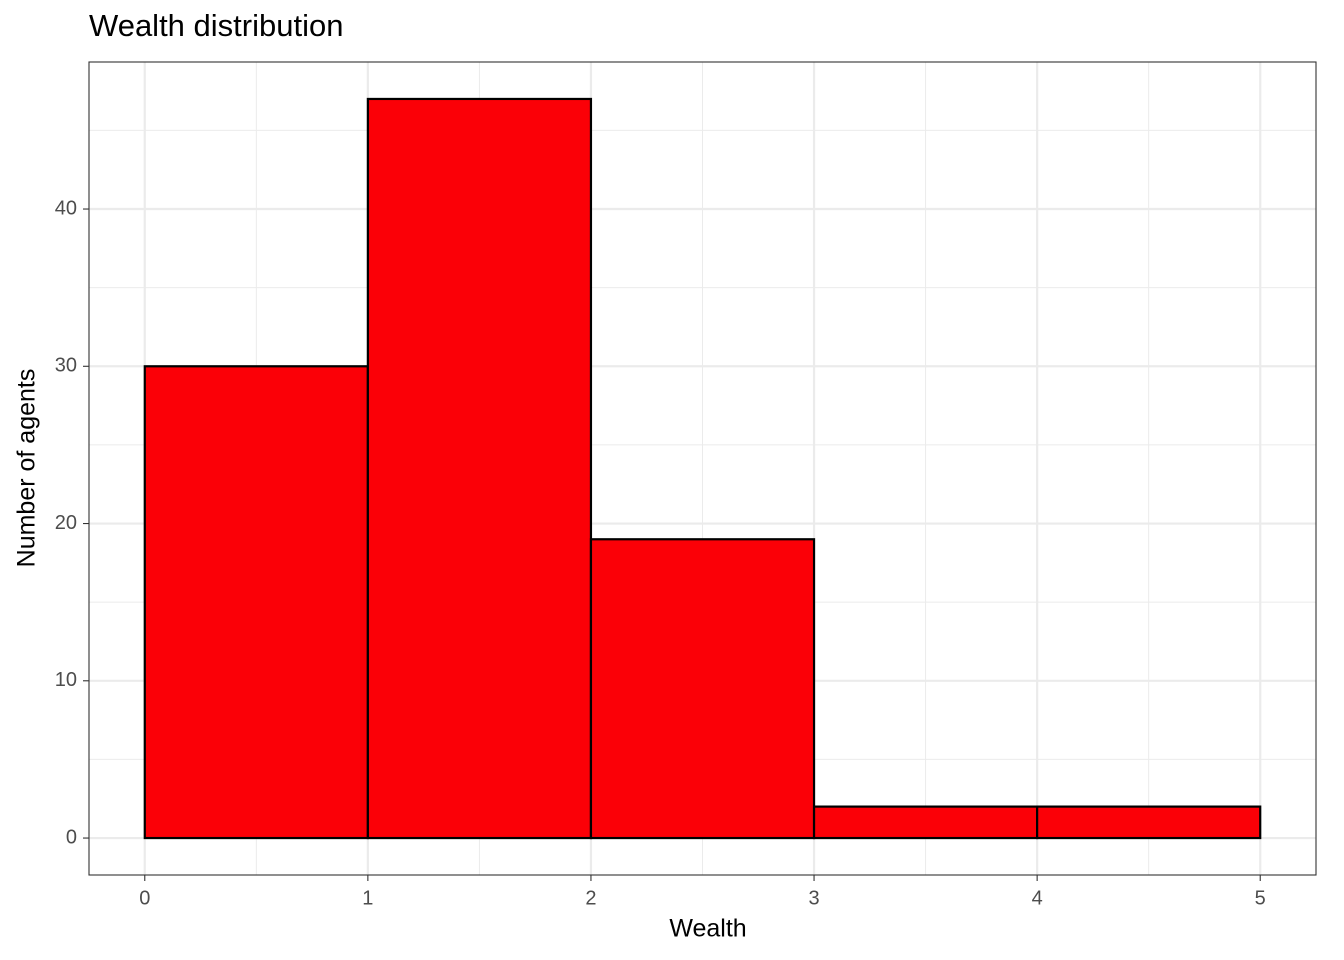 This screenshot has width=1344, height=960. Describe the element at coordinates (66, 680) in the screenshot. I see `y-tick-label: 10` at that location.